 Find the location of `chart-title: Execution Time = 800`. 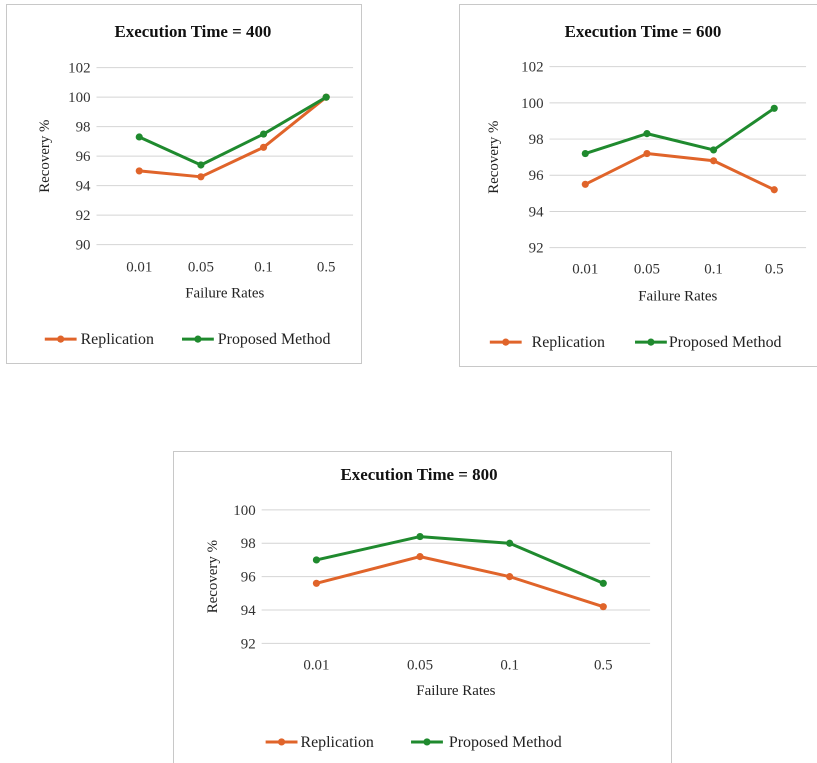

chart-title: Execution Time = 800 is located at coordinates (418, 474).